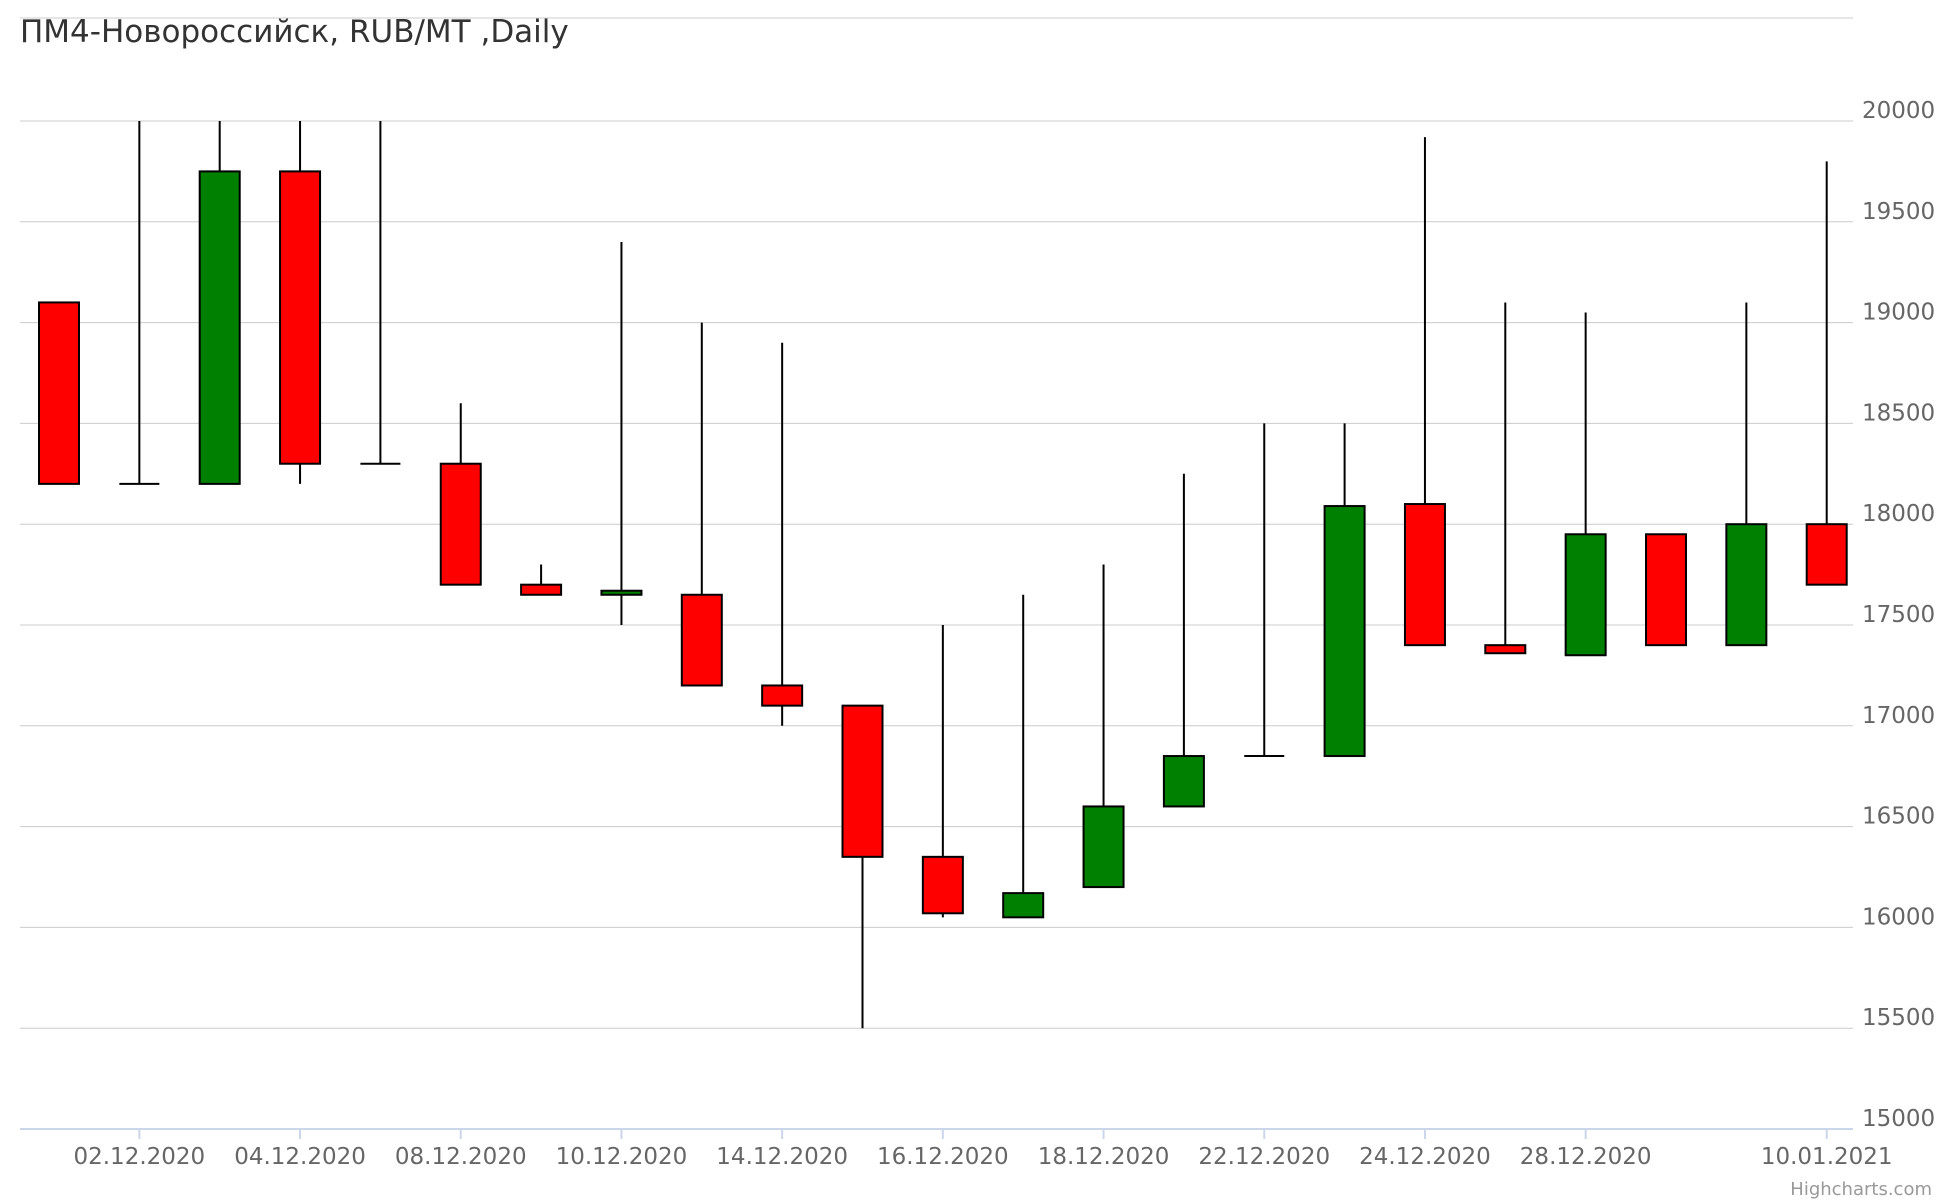 This screenshot has width=1940, height=1200. Describe the element at coordinates (300, 1157) in the screenshot. I see `x-tick-label: 04.12.2020` at that location.